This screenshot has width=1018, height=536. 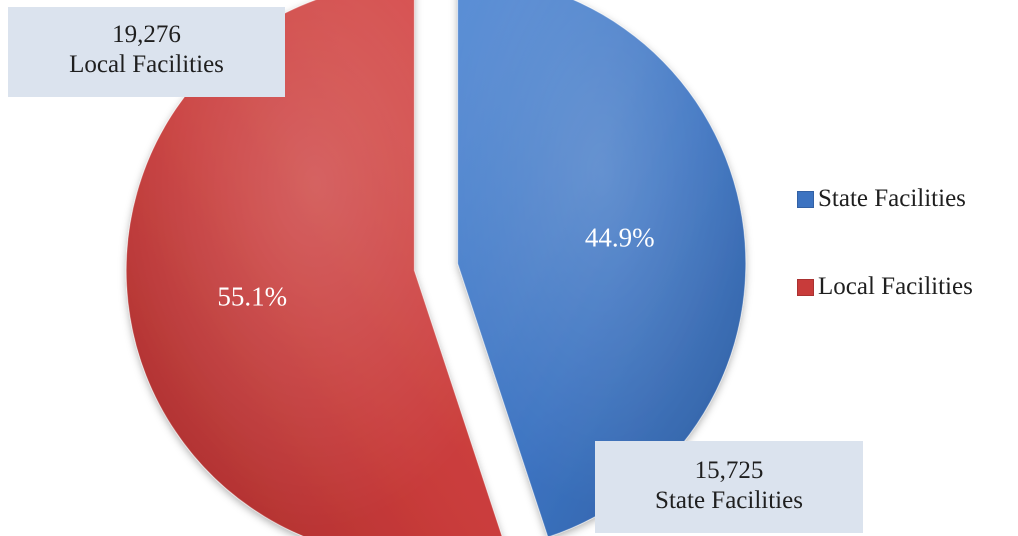 I want to click on pie-slice-labels: 55.1% 44.9%, so click(x=435, y=266).